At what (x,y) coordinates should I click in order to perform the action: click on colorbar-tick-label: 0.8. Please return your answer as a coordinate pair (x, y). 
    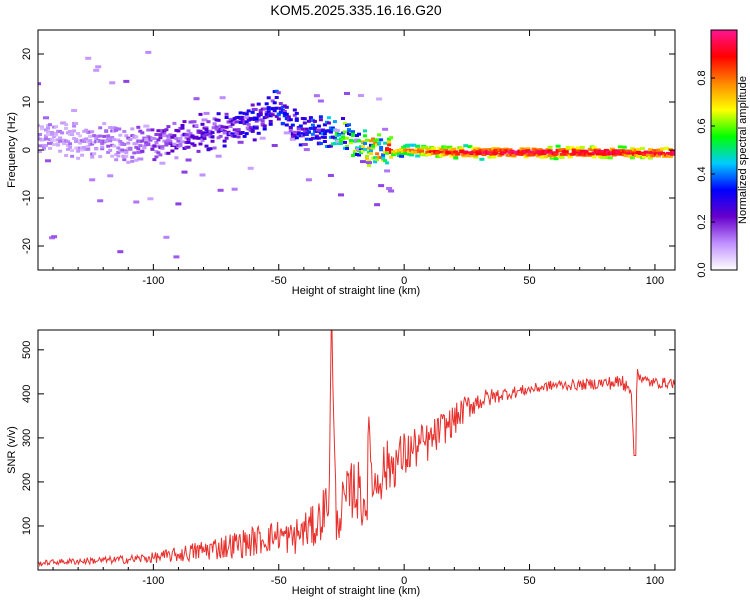
    Looking at the image, I should click on (702, 77).